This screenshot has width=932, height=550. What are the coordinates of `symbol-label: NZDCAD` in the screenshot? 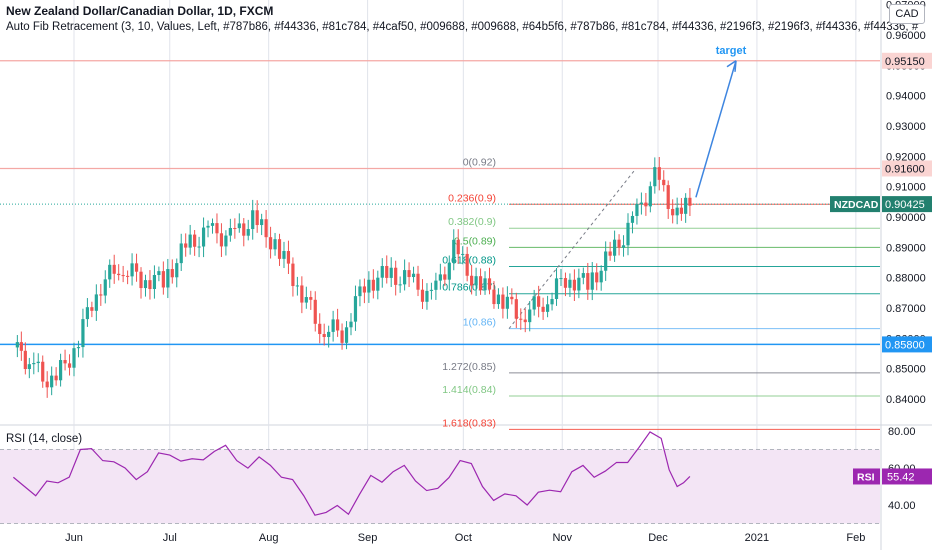 It's located at (856, 205).